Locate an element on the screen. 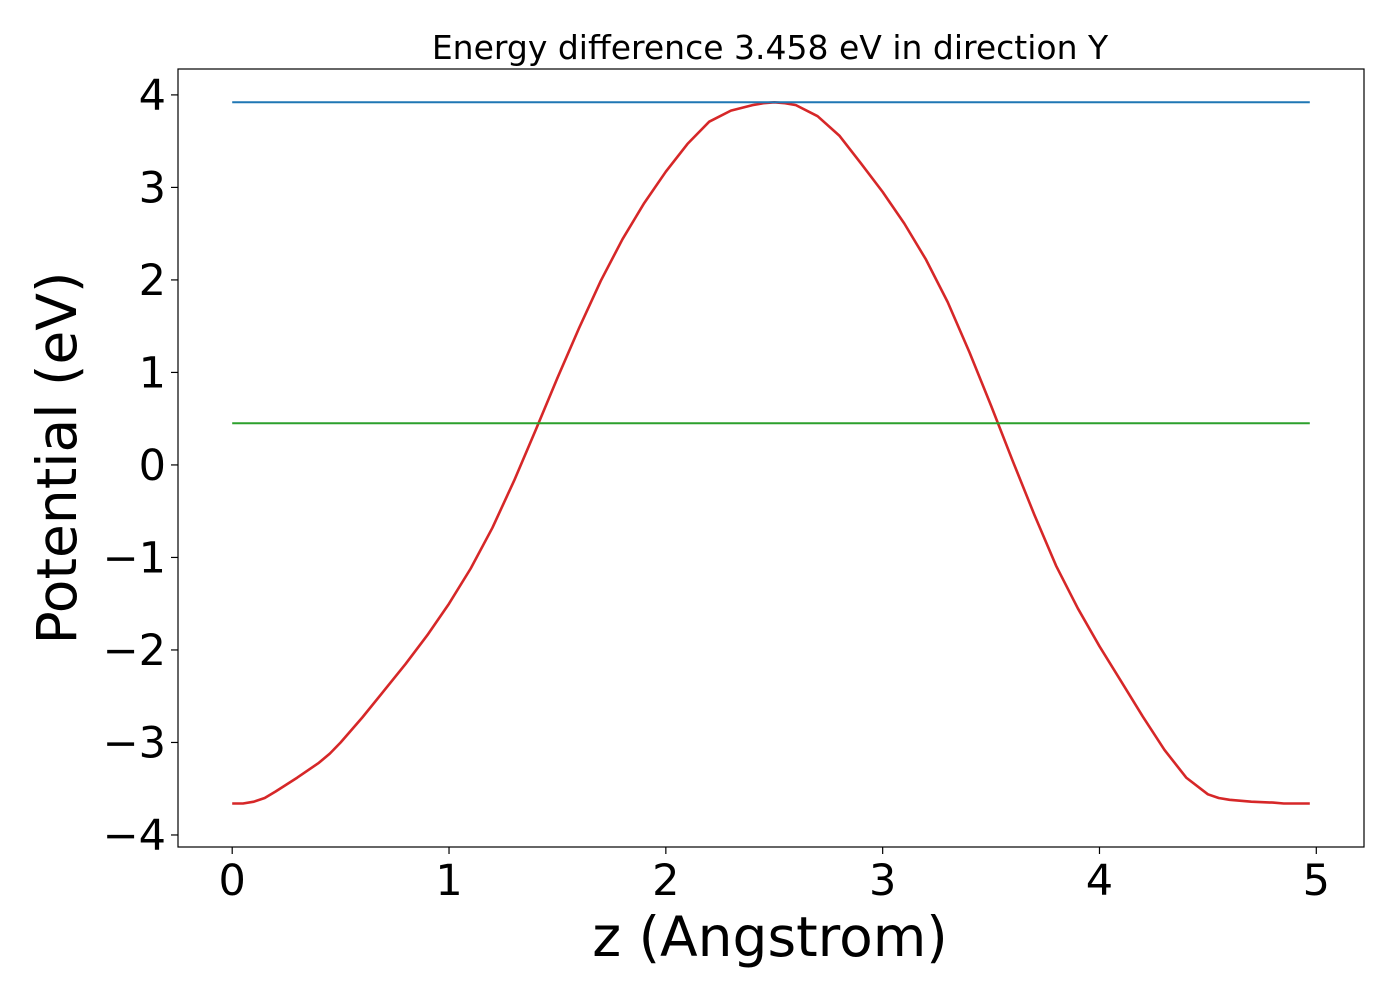  y-tick-label: 4 is located at coordinates (152, 96).